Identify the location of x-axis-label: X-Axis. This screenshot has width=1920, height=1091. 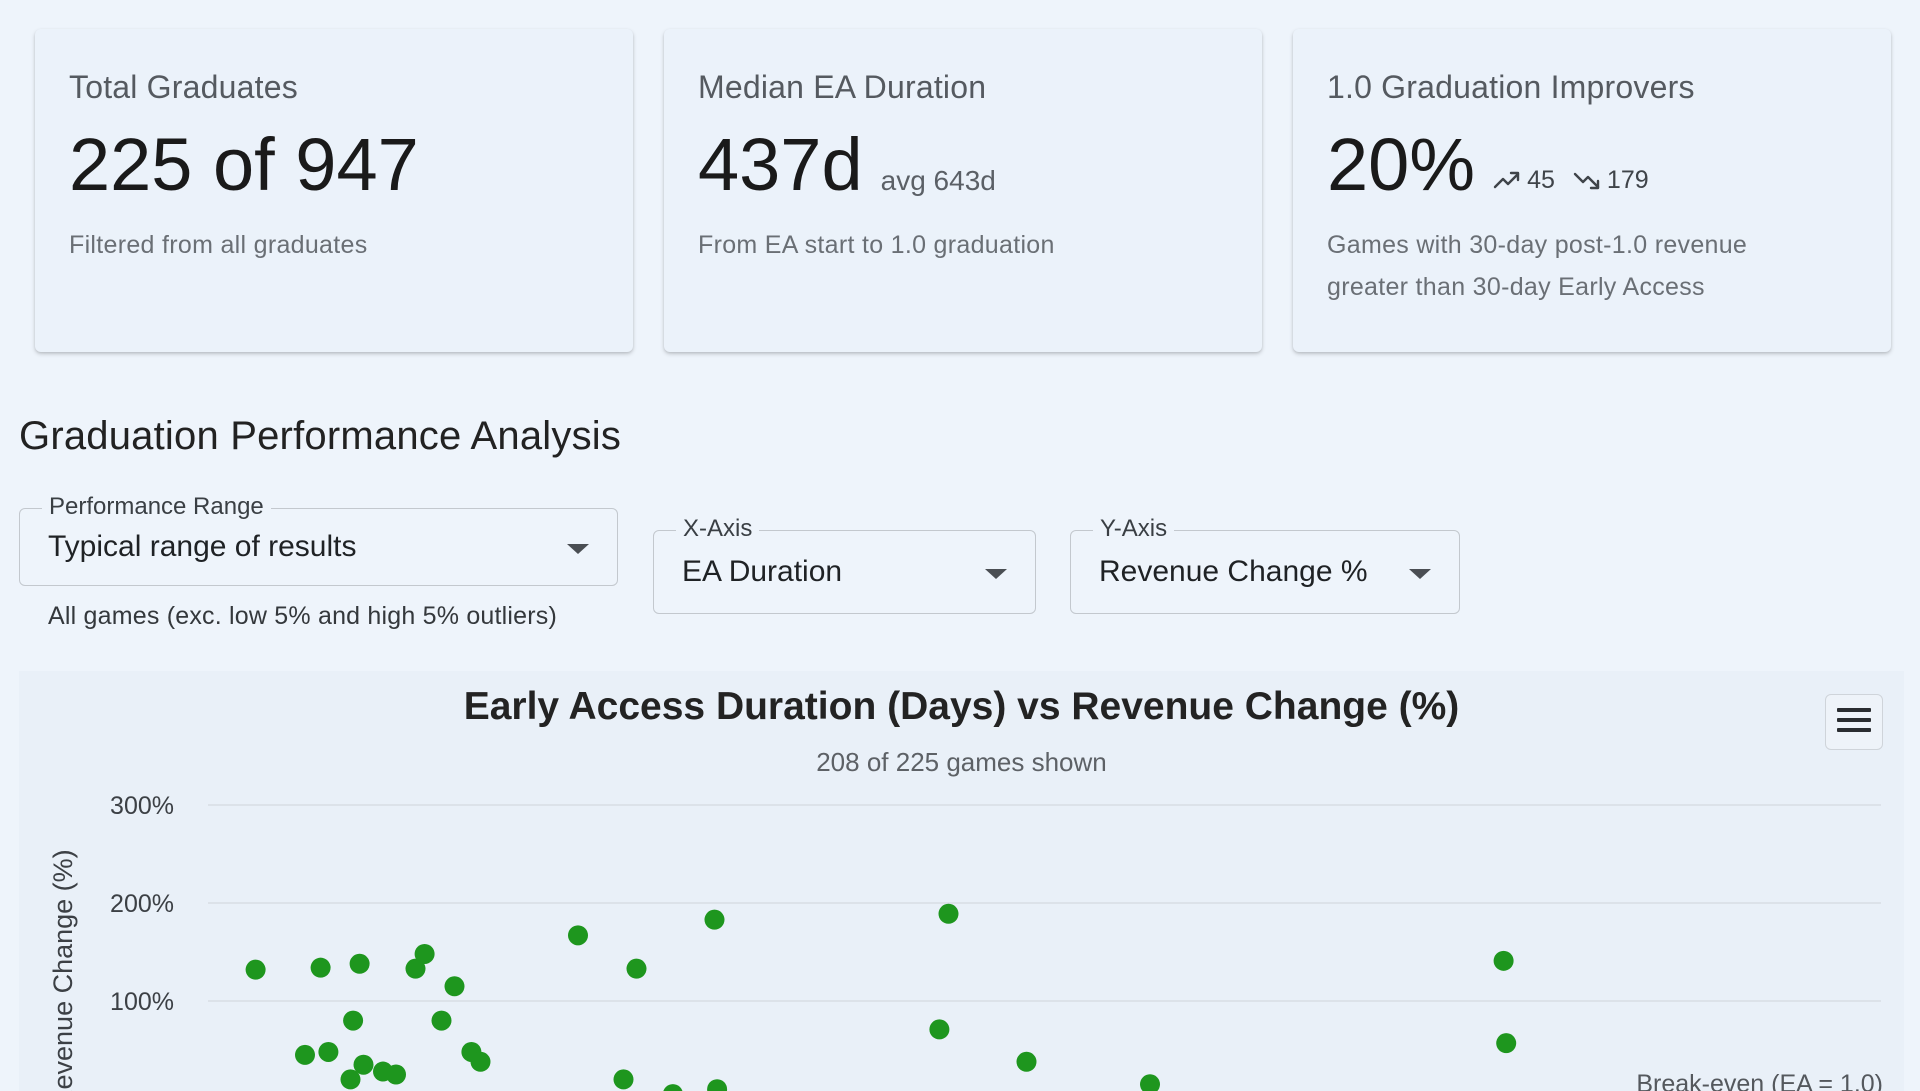
(718, 529).